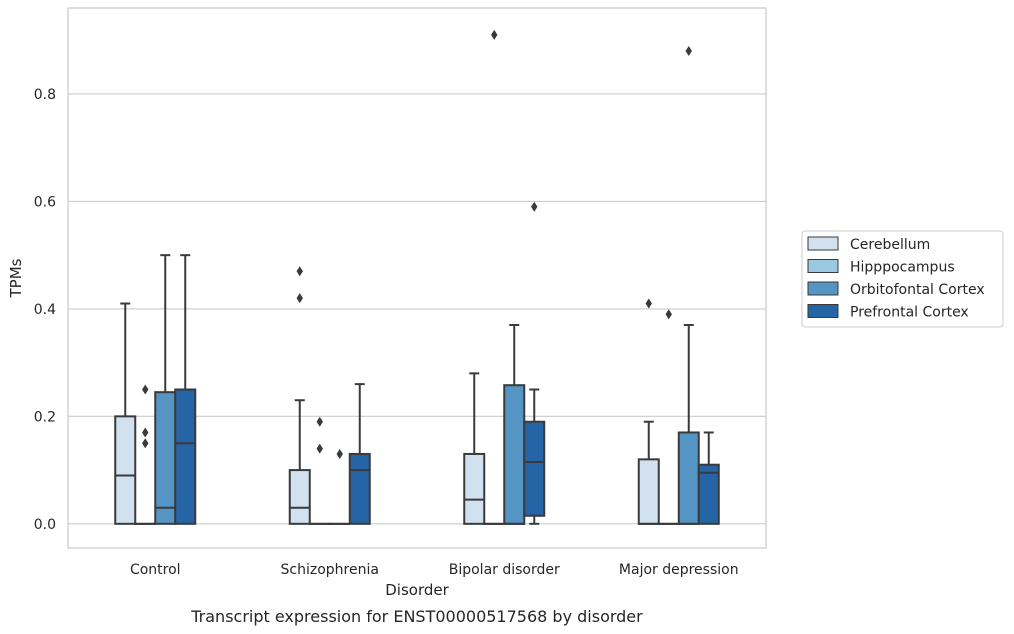  What do you see at coordinates (890, 245) in the screenshot?
I see `legend-label: Cerebellum` at bounding box center [890, 245].